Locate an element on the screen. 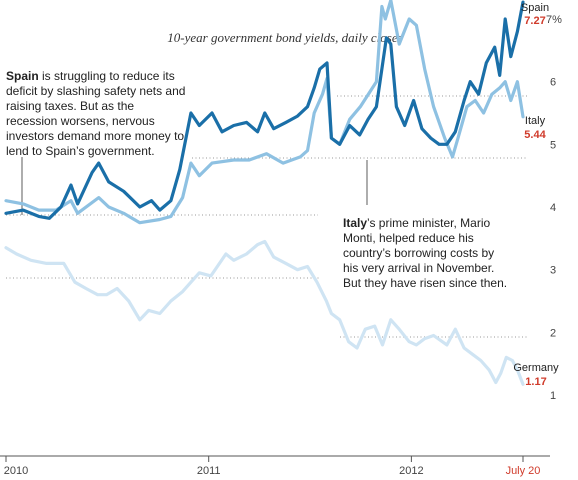 The height and width of the screenshot is (480, 578). italy-name-label: Italy is located at coordinates (535, 121).